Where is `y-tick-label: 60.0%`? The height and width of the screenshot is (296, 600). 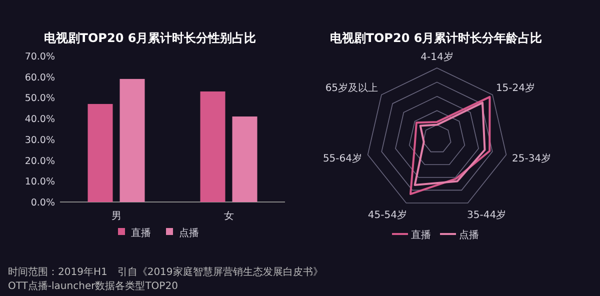
y-tick-label: 60.0% is located at coordinates (39, 78).